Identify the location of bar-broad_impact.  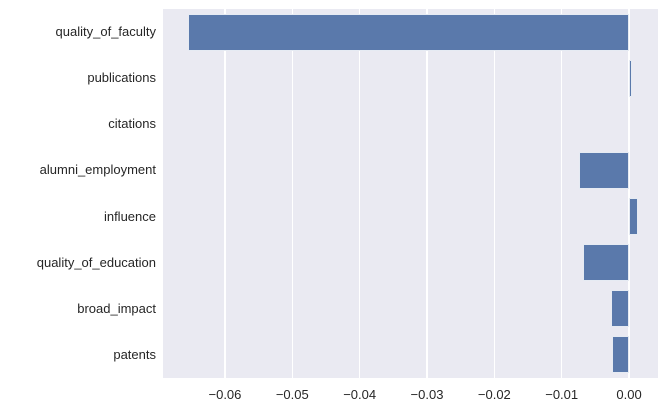
(620, 309).